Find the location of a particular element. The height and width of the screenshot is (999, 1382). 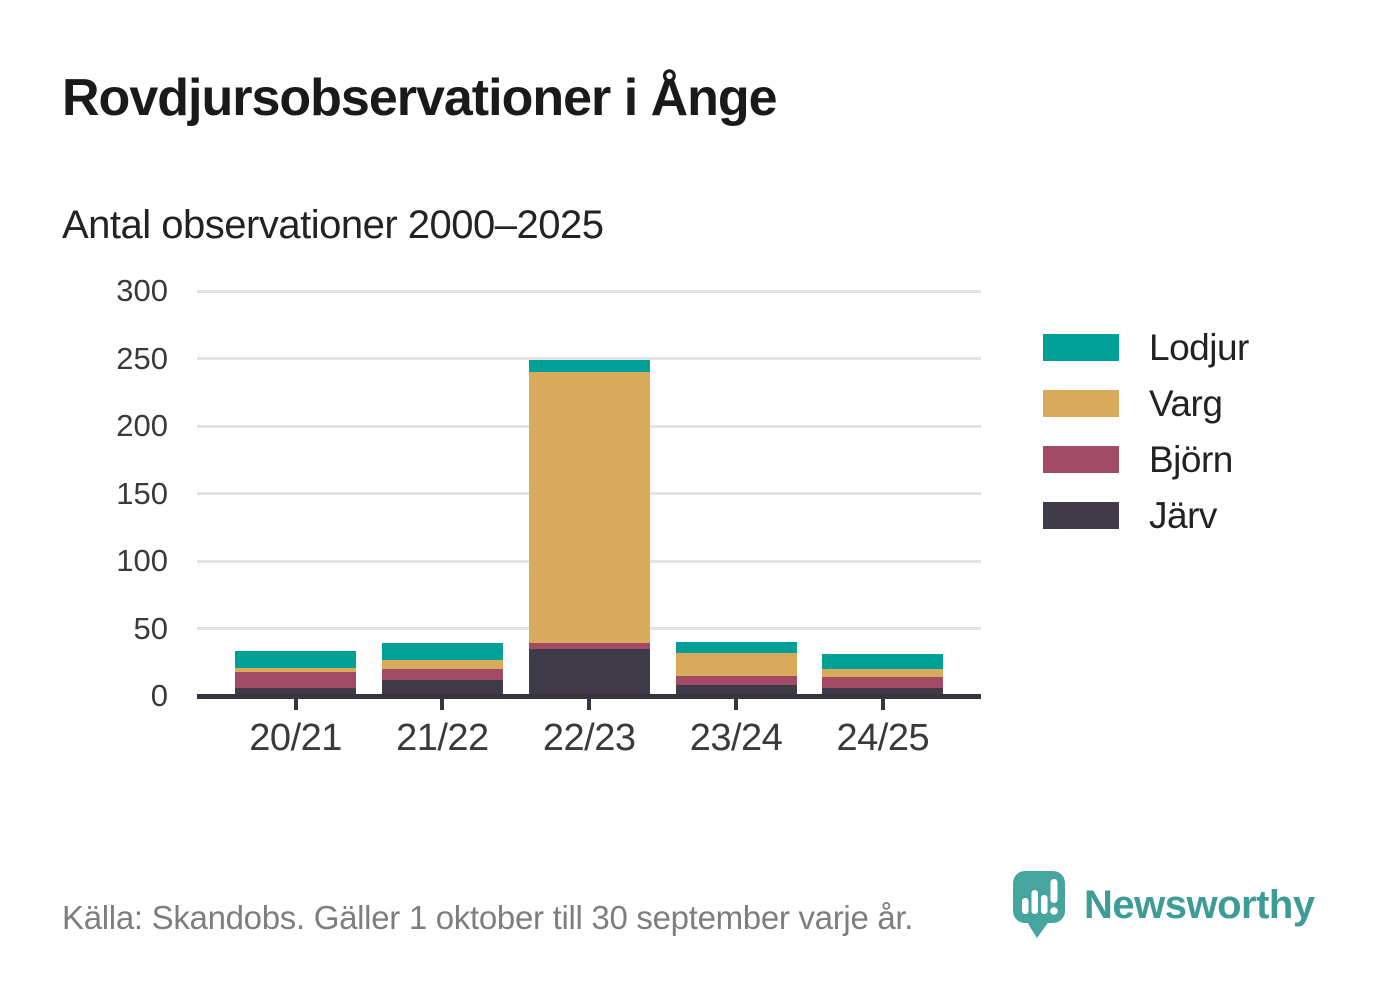

legend: Lodjur Varg Björn Järv is located at coordinates (1146, 442).